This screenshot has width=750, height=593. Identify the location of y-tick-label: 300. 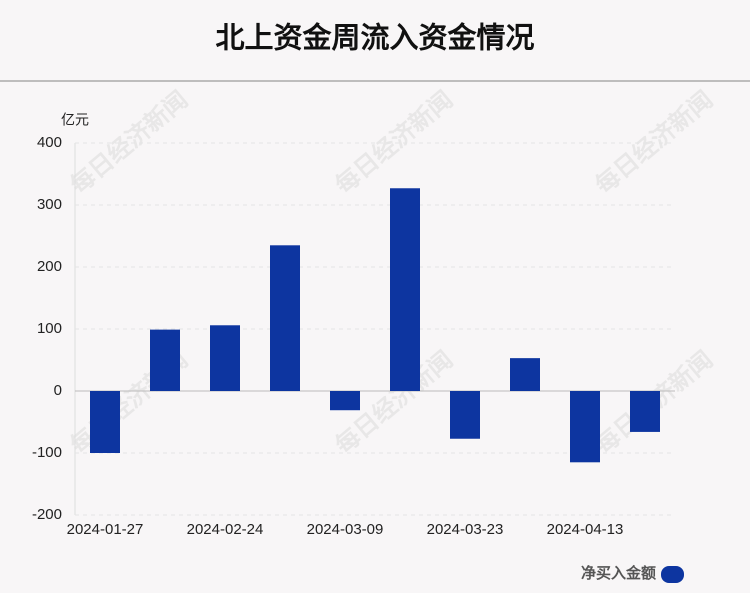
(49, 204).